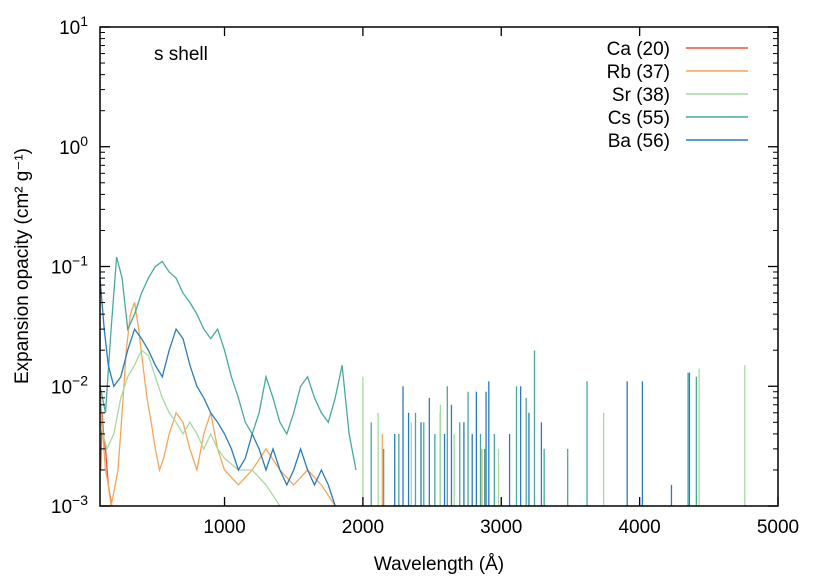 This screenshot has height=580, width=830. I want to click on legend-label-3: Cs (55), so click(639, 118).